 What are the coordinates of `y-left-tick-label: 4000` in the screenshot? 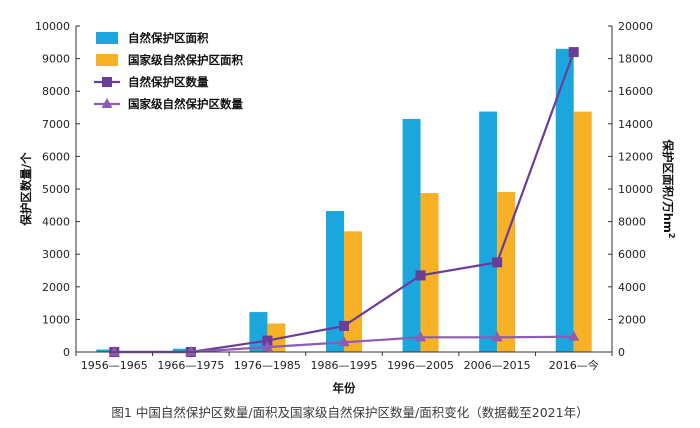 It's located at (56, 222).